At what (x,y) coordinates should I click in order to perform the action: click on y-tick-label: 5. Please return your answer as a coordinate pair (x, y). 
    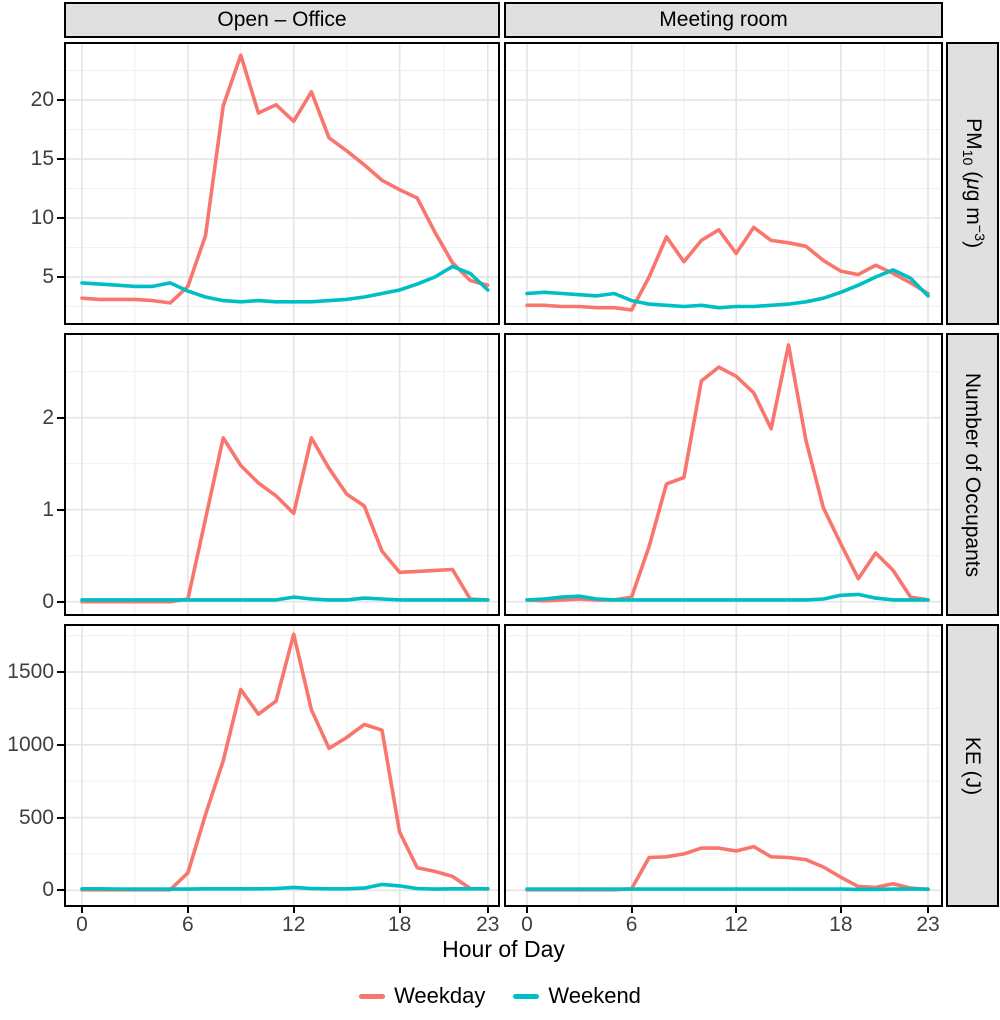
    Looking at the image, I should click on (48, 276).